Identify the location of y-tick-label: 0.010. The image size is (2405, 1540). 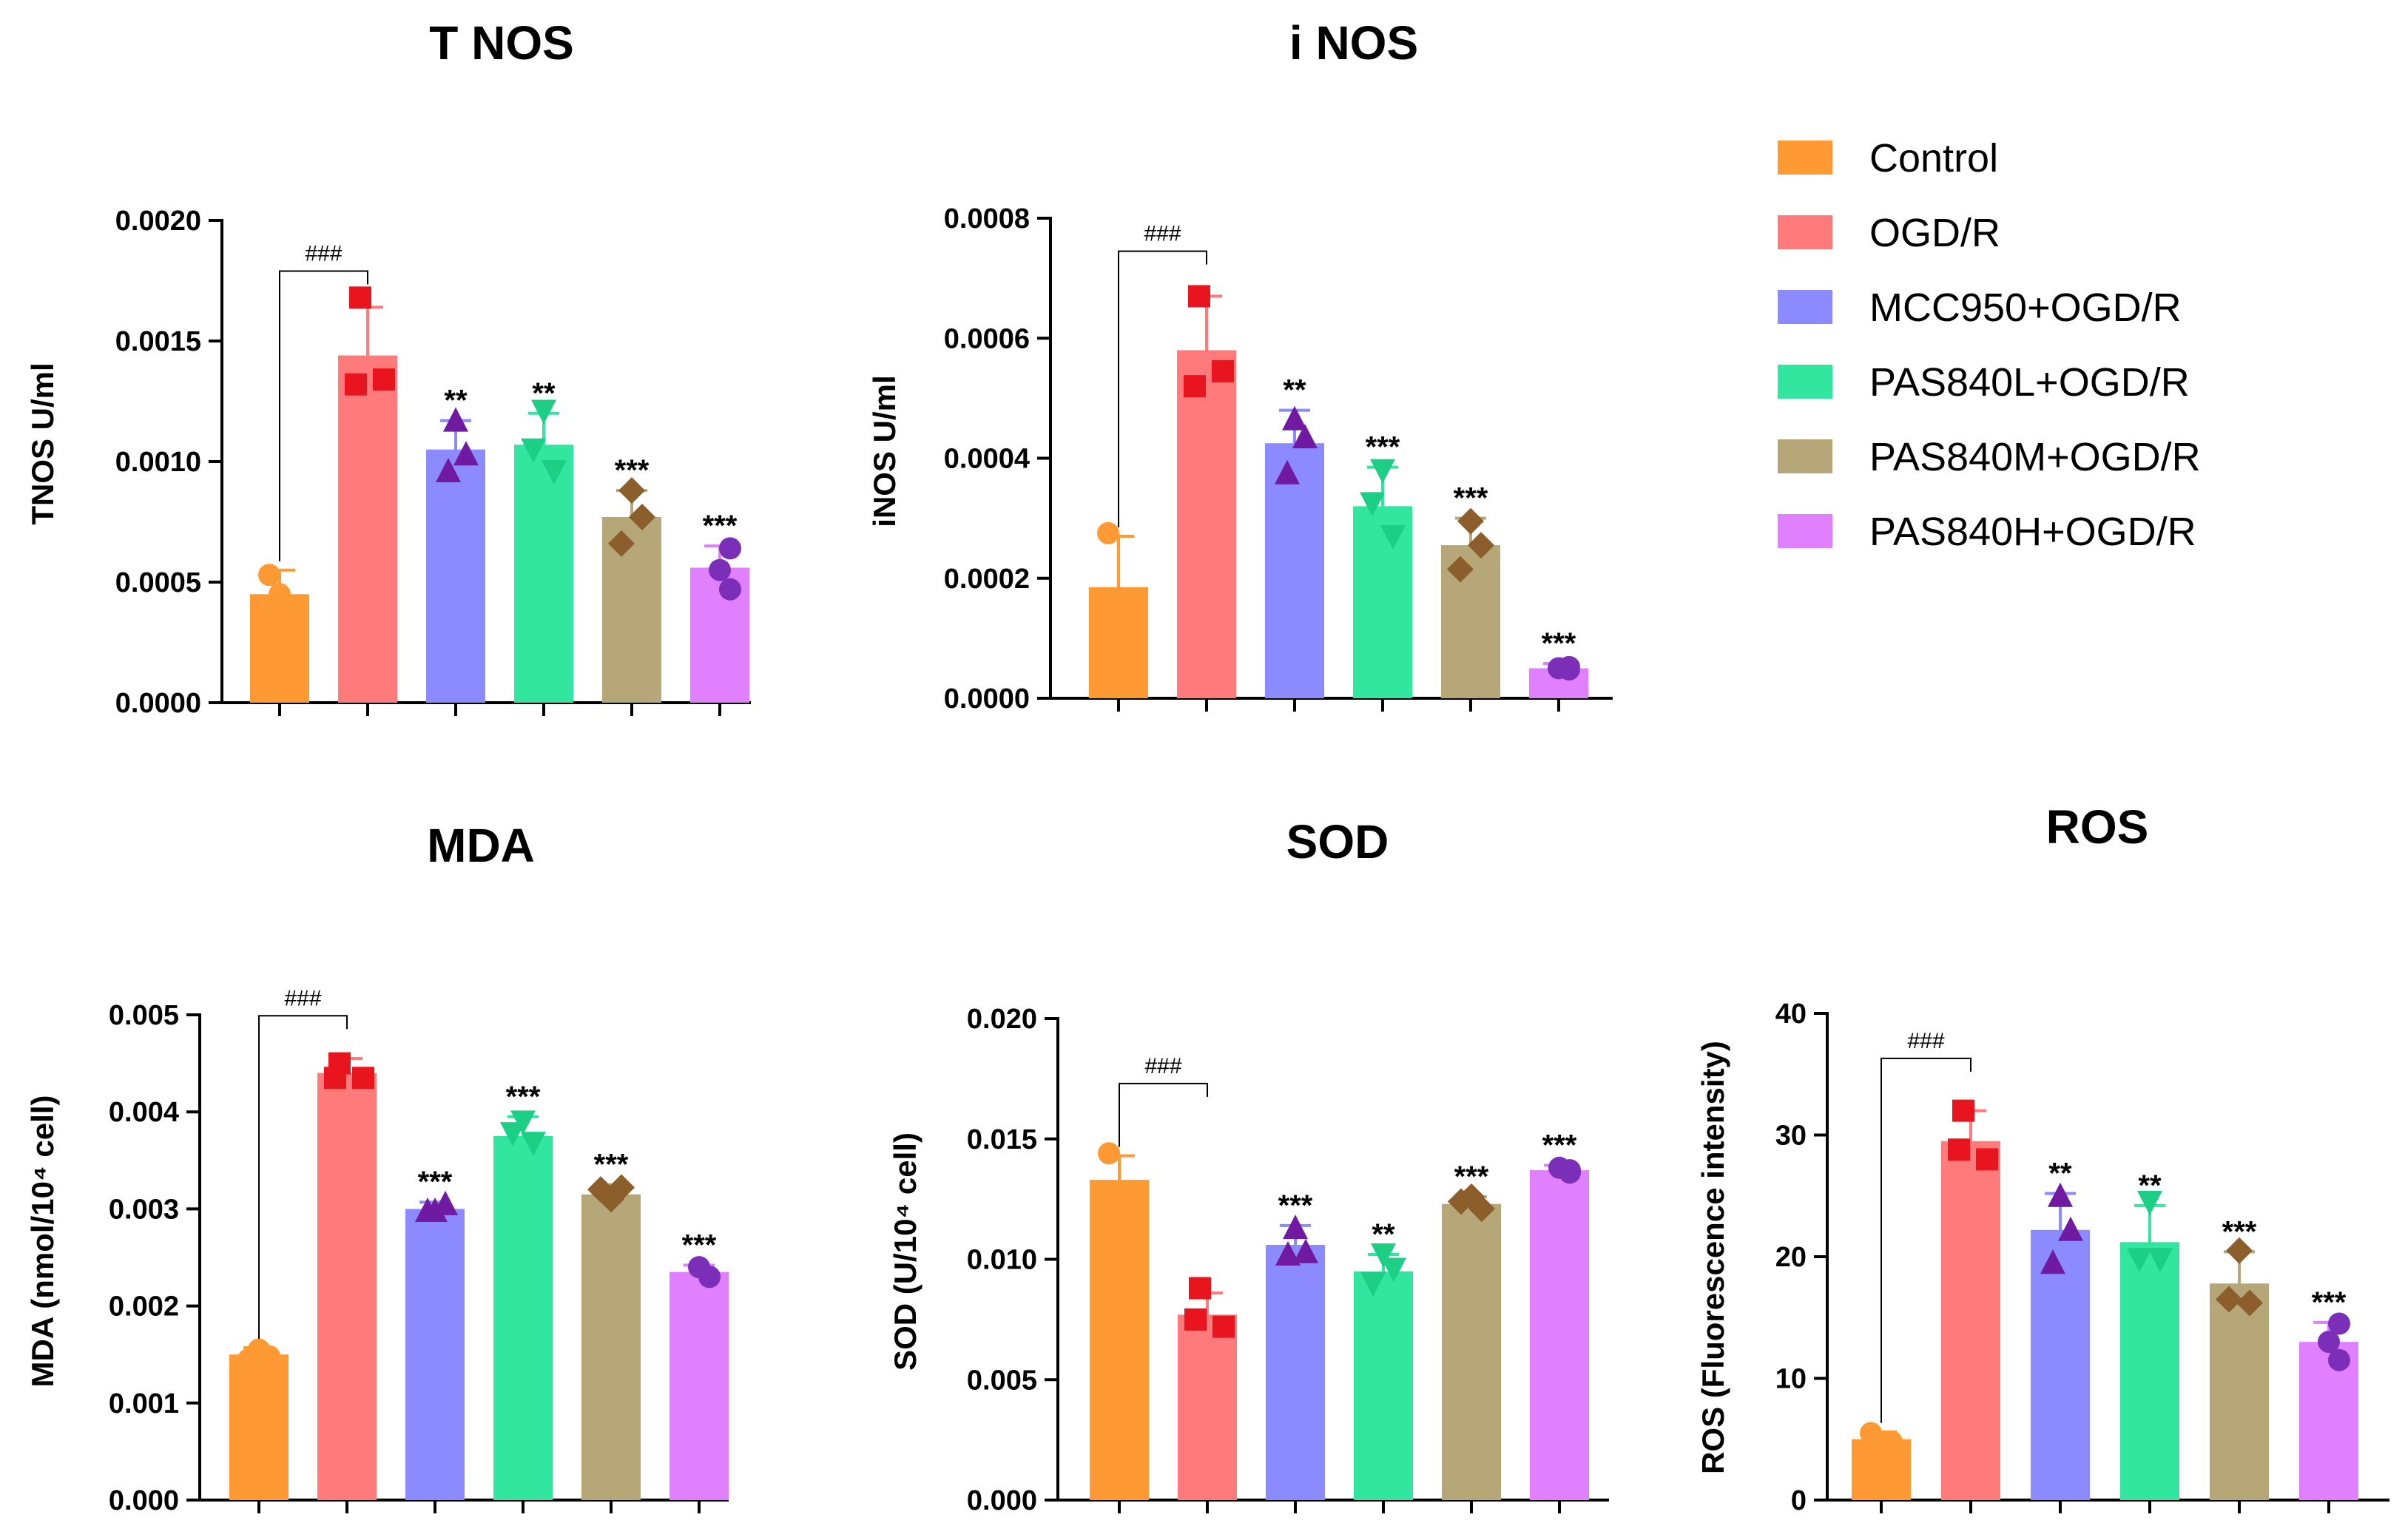
(1002, 1260).